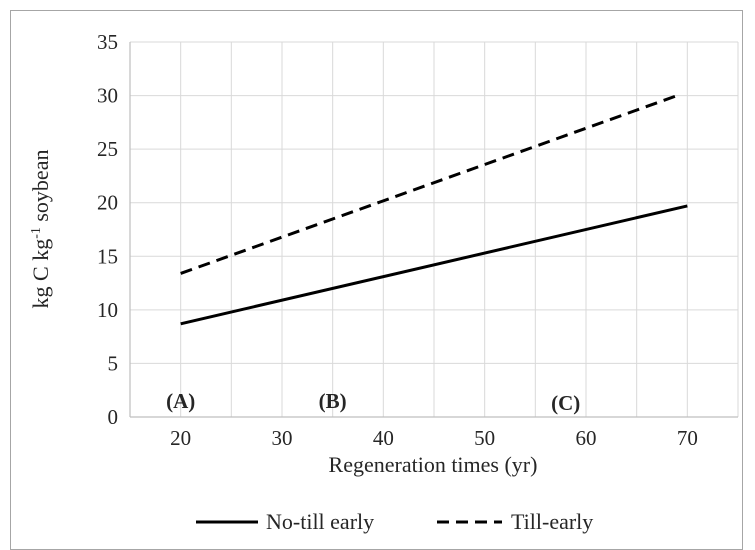  Describe the element at coordinates (107, 203) in the screenshot. I see `y-tick-label: 20` at that location.